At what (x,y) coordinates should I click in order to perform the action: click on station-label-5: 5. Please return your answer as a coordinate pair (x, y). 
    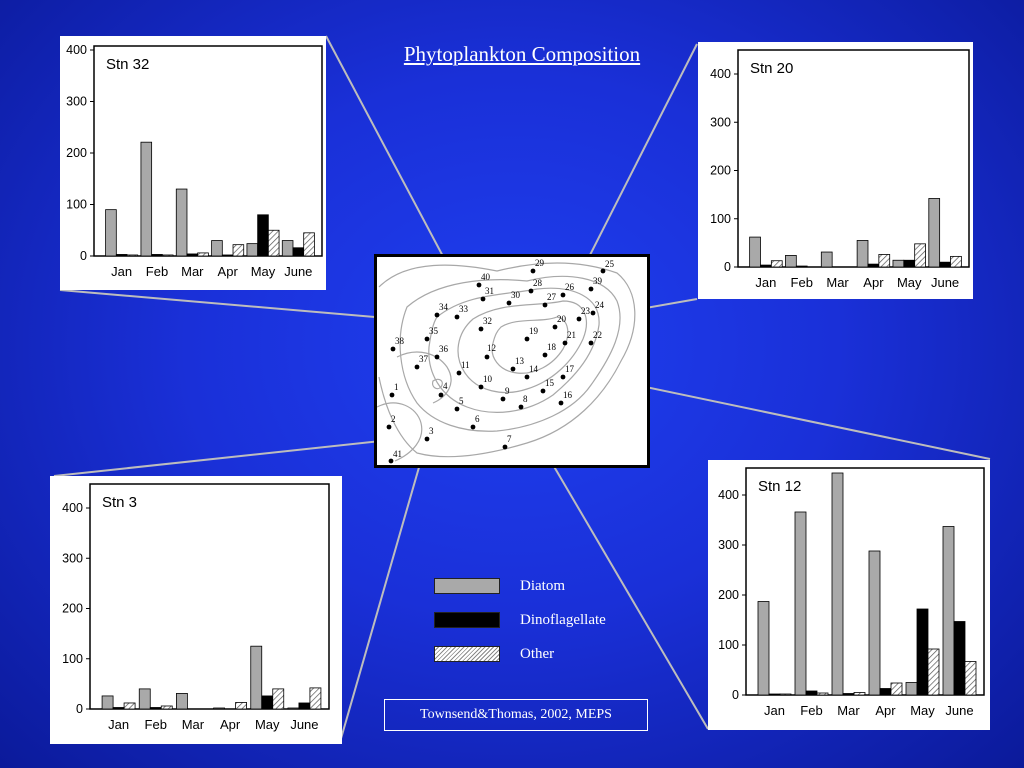
    Looking at the image, I should click on (461, 401).